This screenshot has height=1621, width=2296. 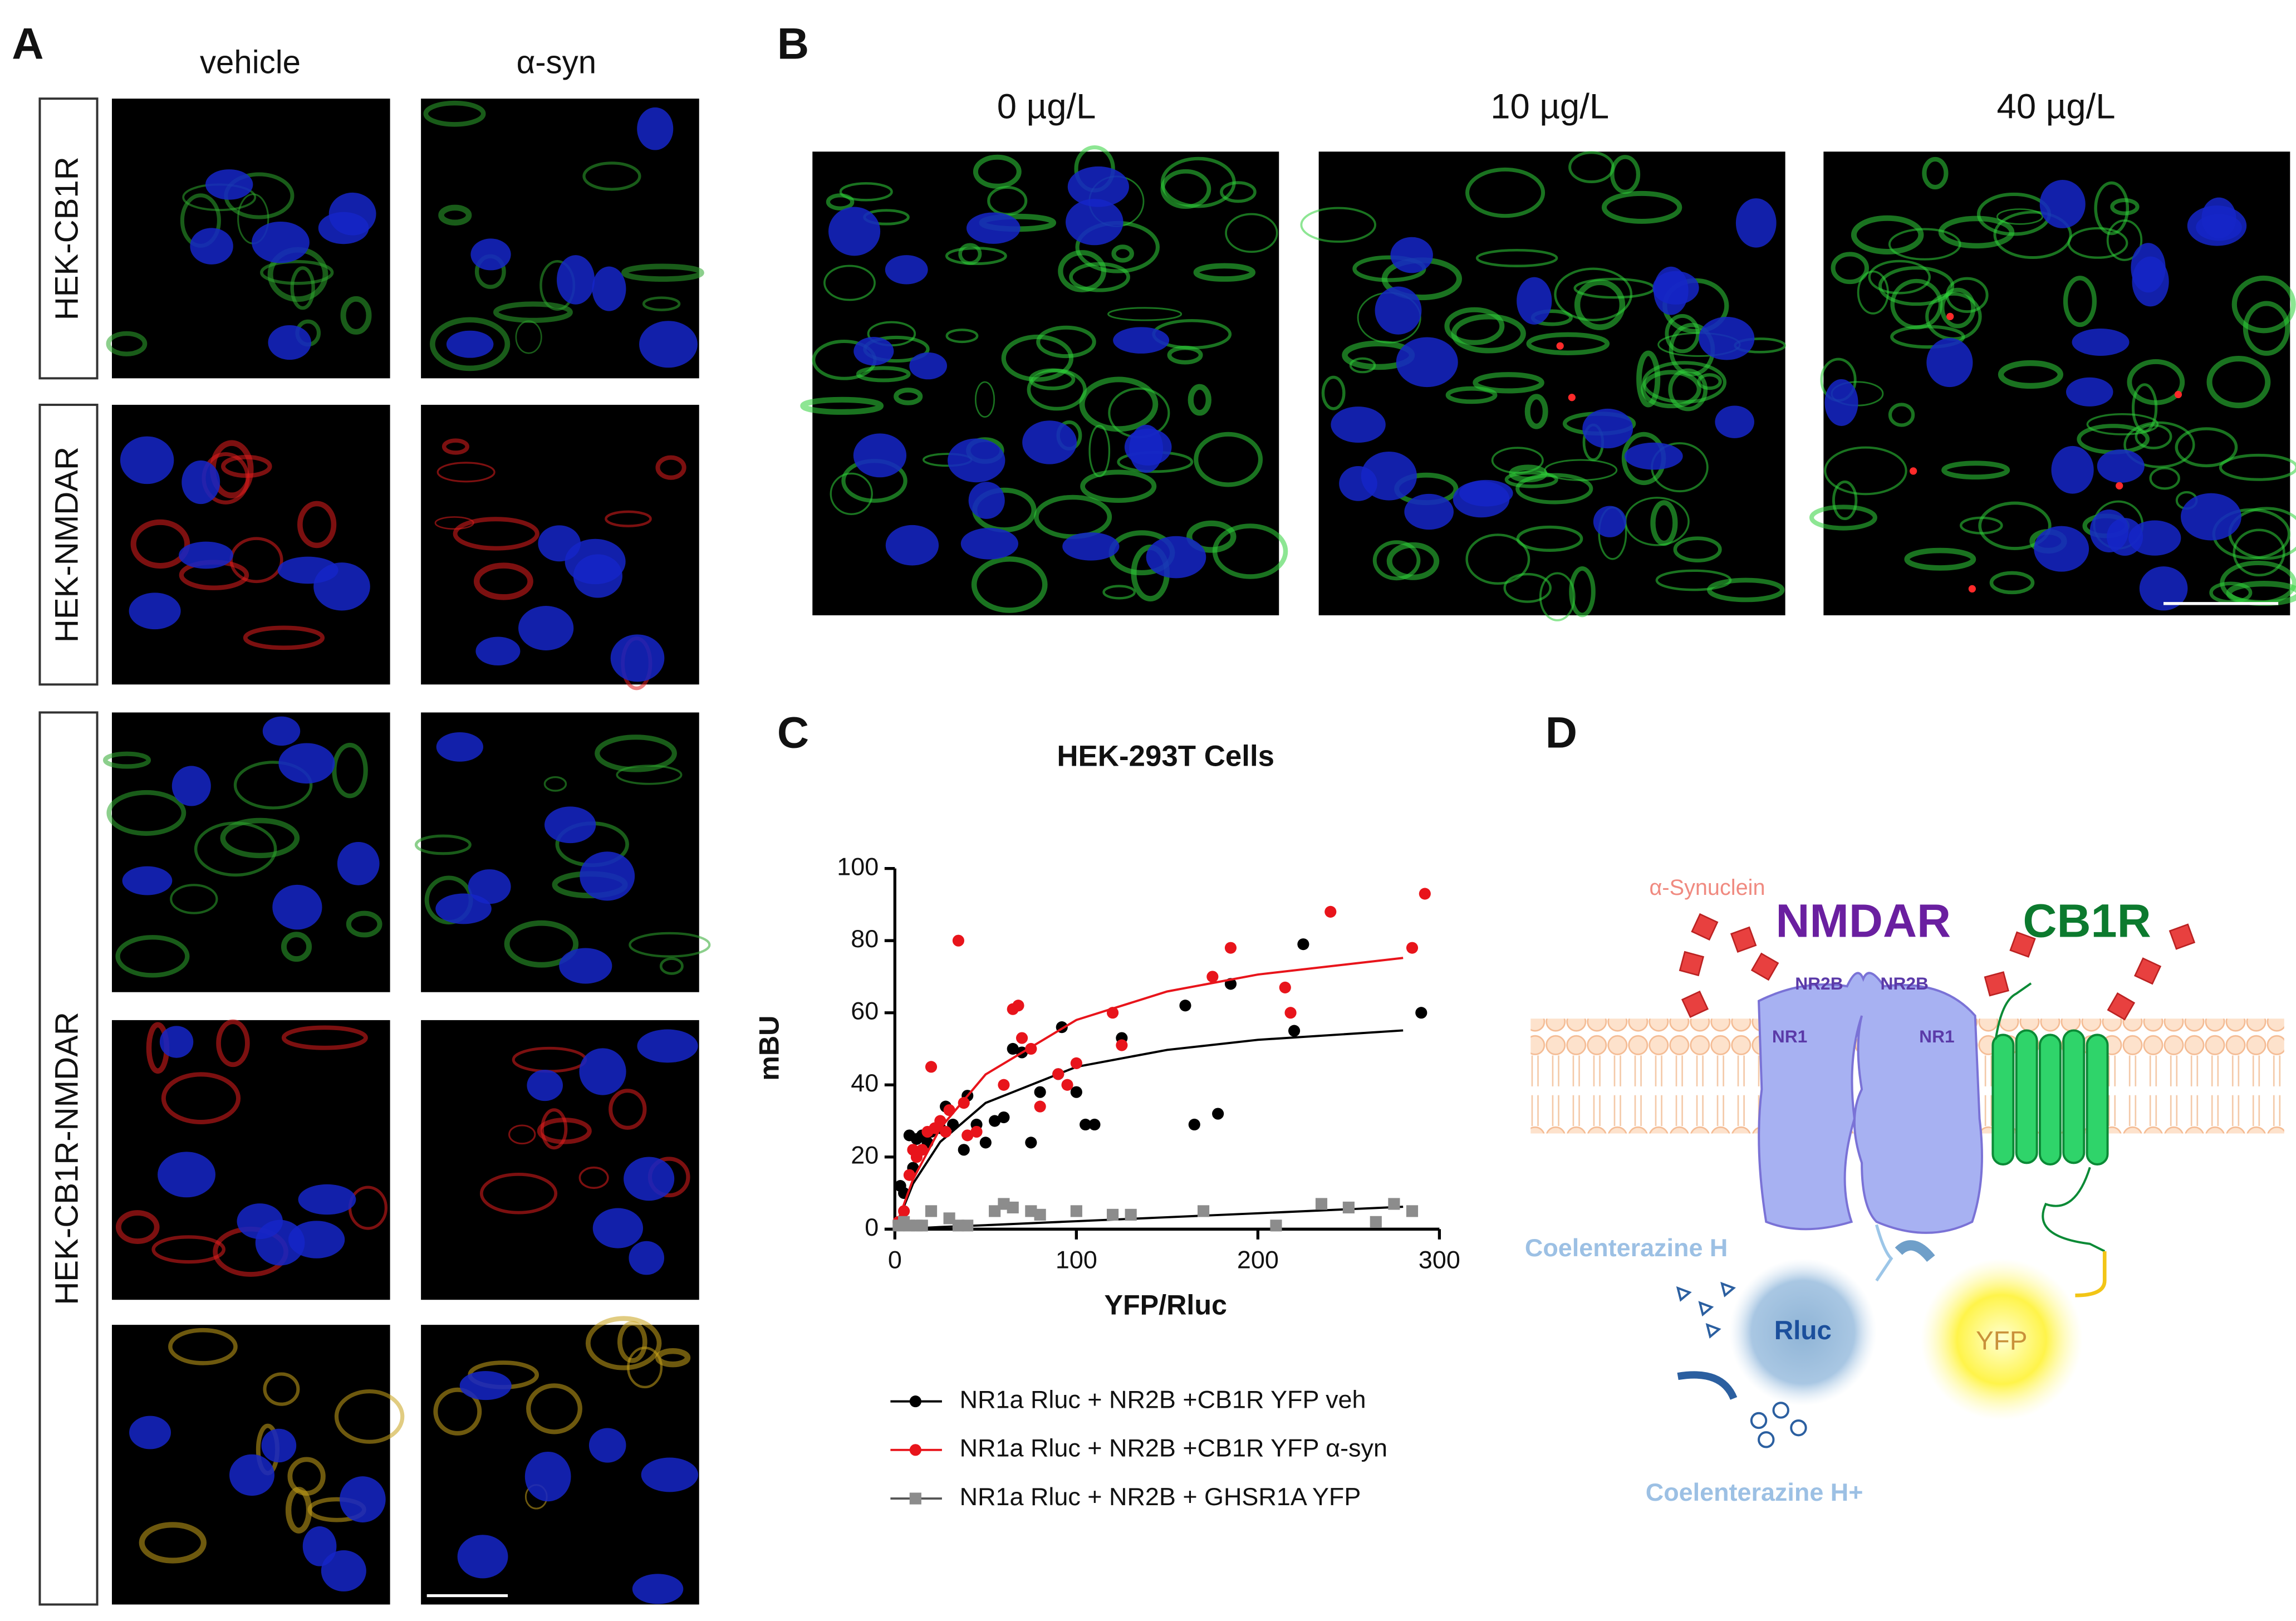 I want to click on panel-label: B, so click(x=793, y=43).